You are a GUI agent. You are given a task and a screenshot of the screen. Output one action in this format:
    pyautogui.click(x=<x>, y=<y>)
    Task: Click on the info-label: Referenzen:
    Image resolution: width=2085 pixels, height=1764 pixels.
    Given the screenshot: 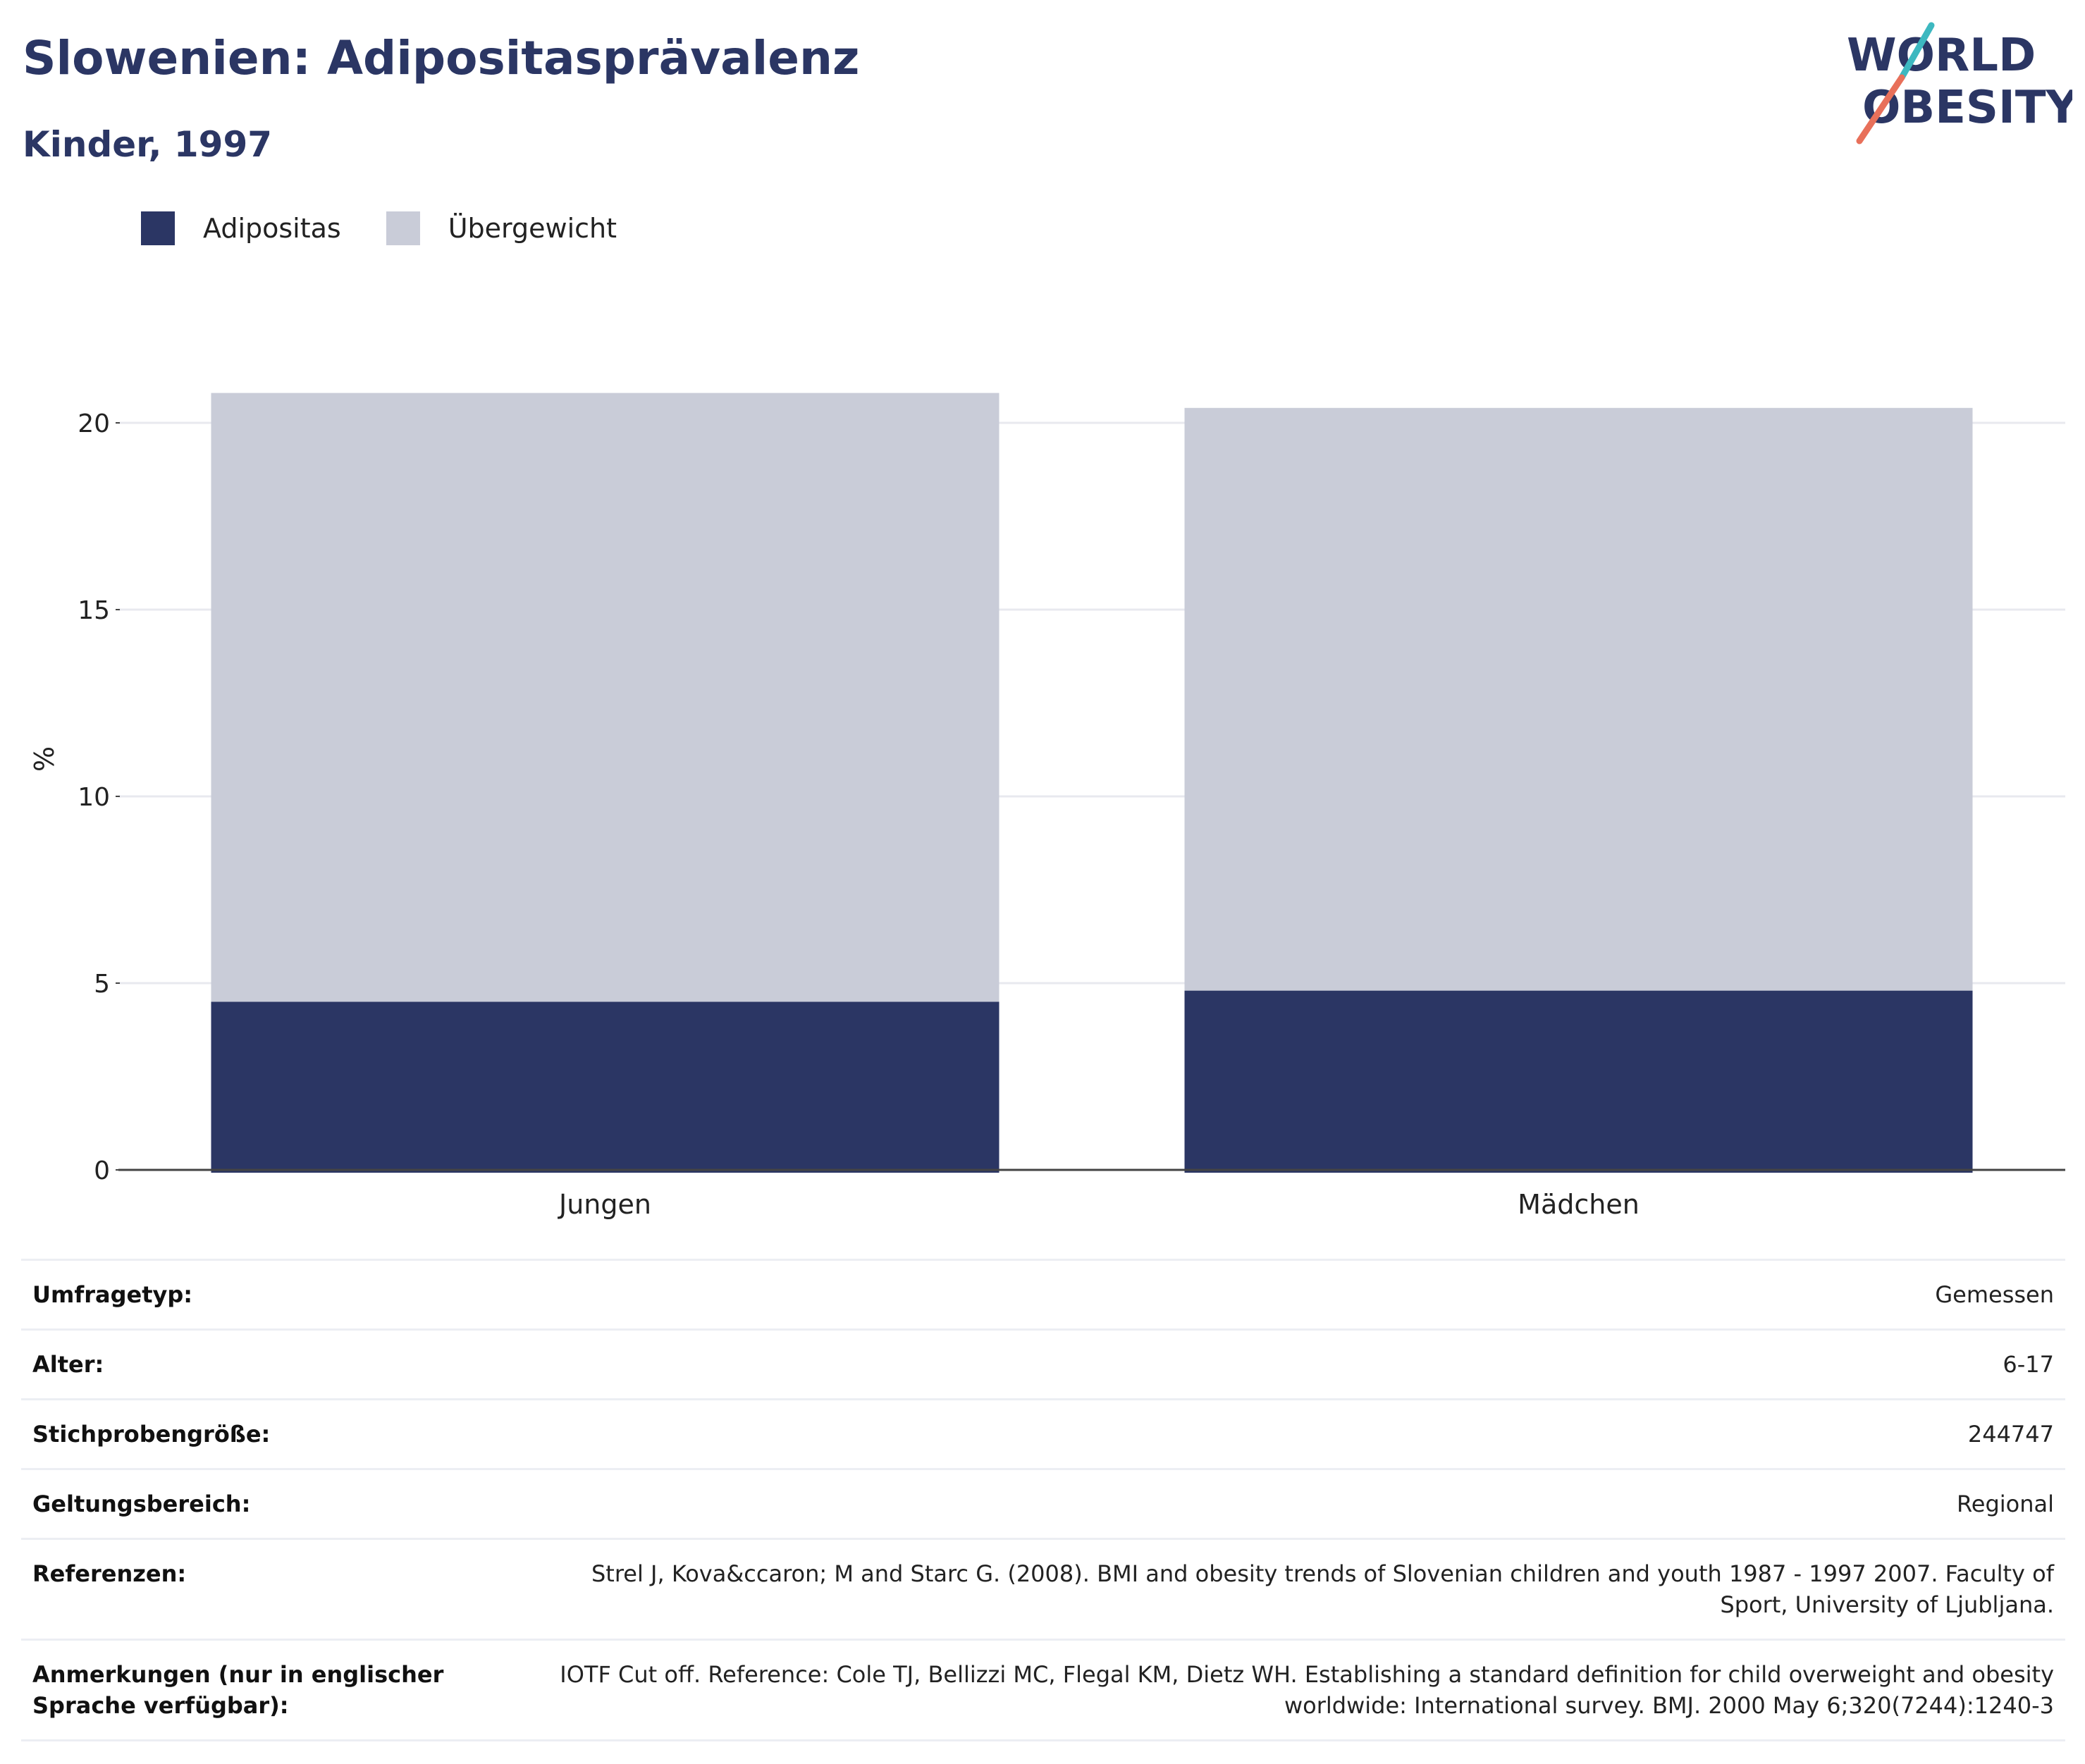 What is the action you would take?
    pyautogui.click(x=109, y=1573)
    